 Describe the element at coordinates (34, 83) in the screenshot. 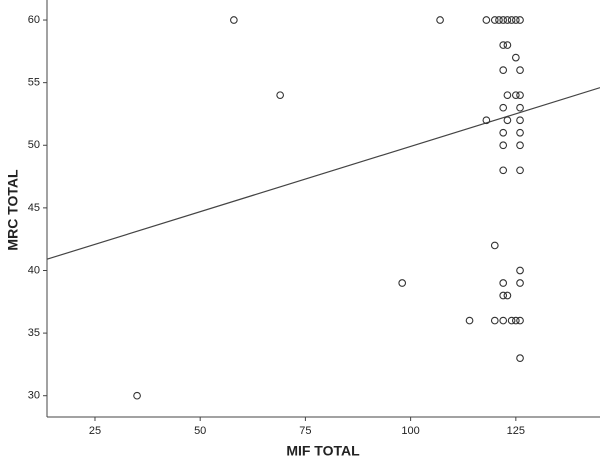

I see `y-tick-label: 55` at that location.